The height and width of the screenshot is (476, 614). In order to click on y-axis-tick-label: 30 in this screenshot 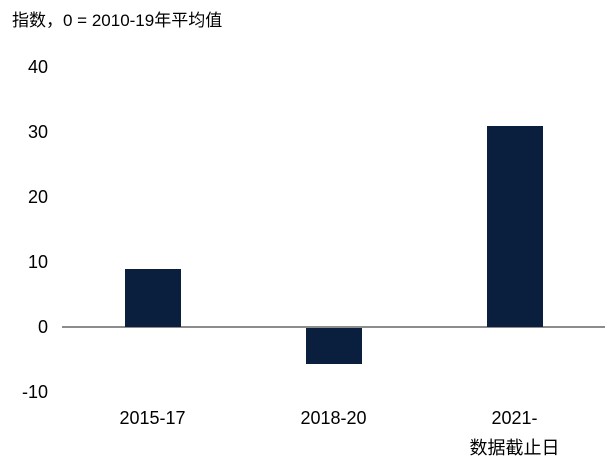, I will do `click(37, 132)`.